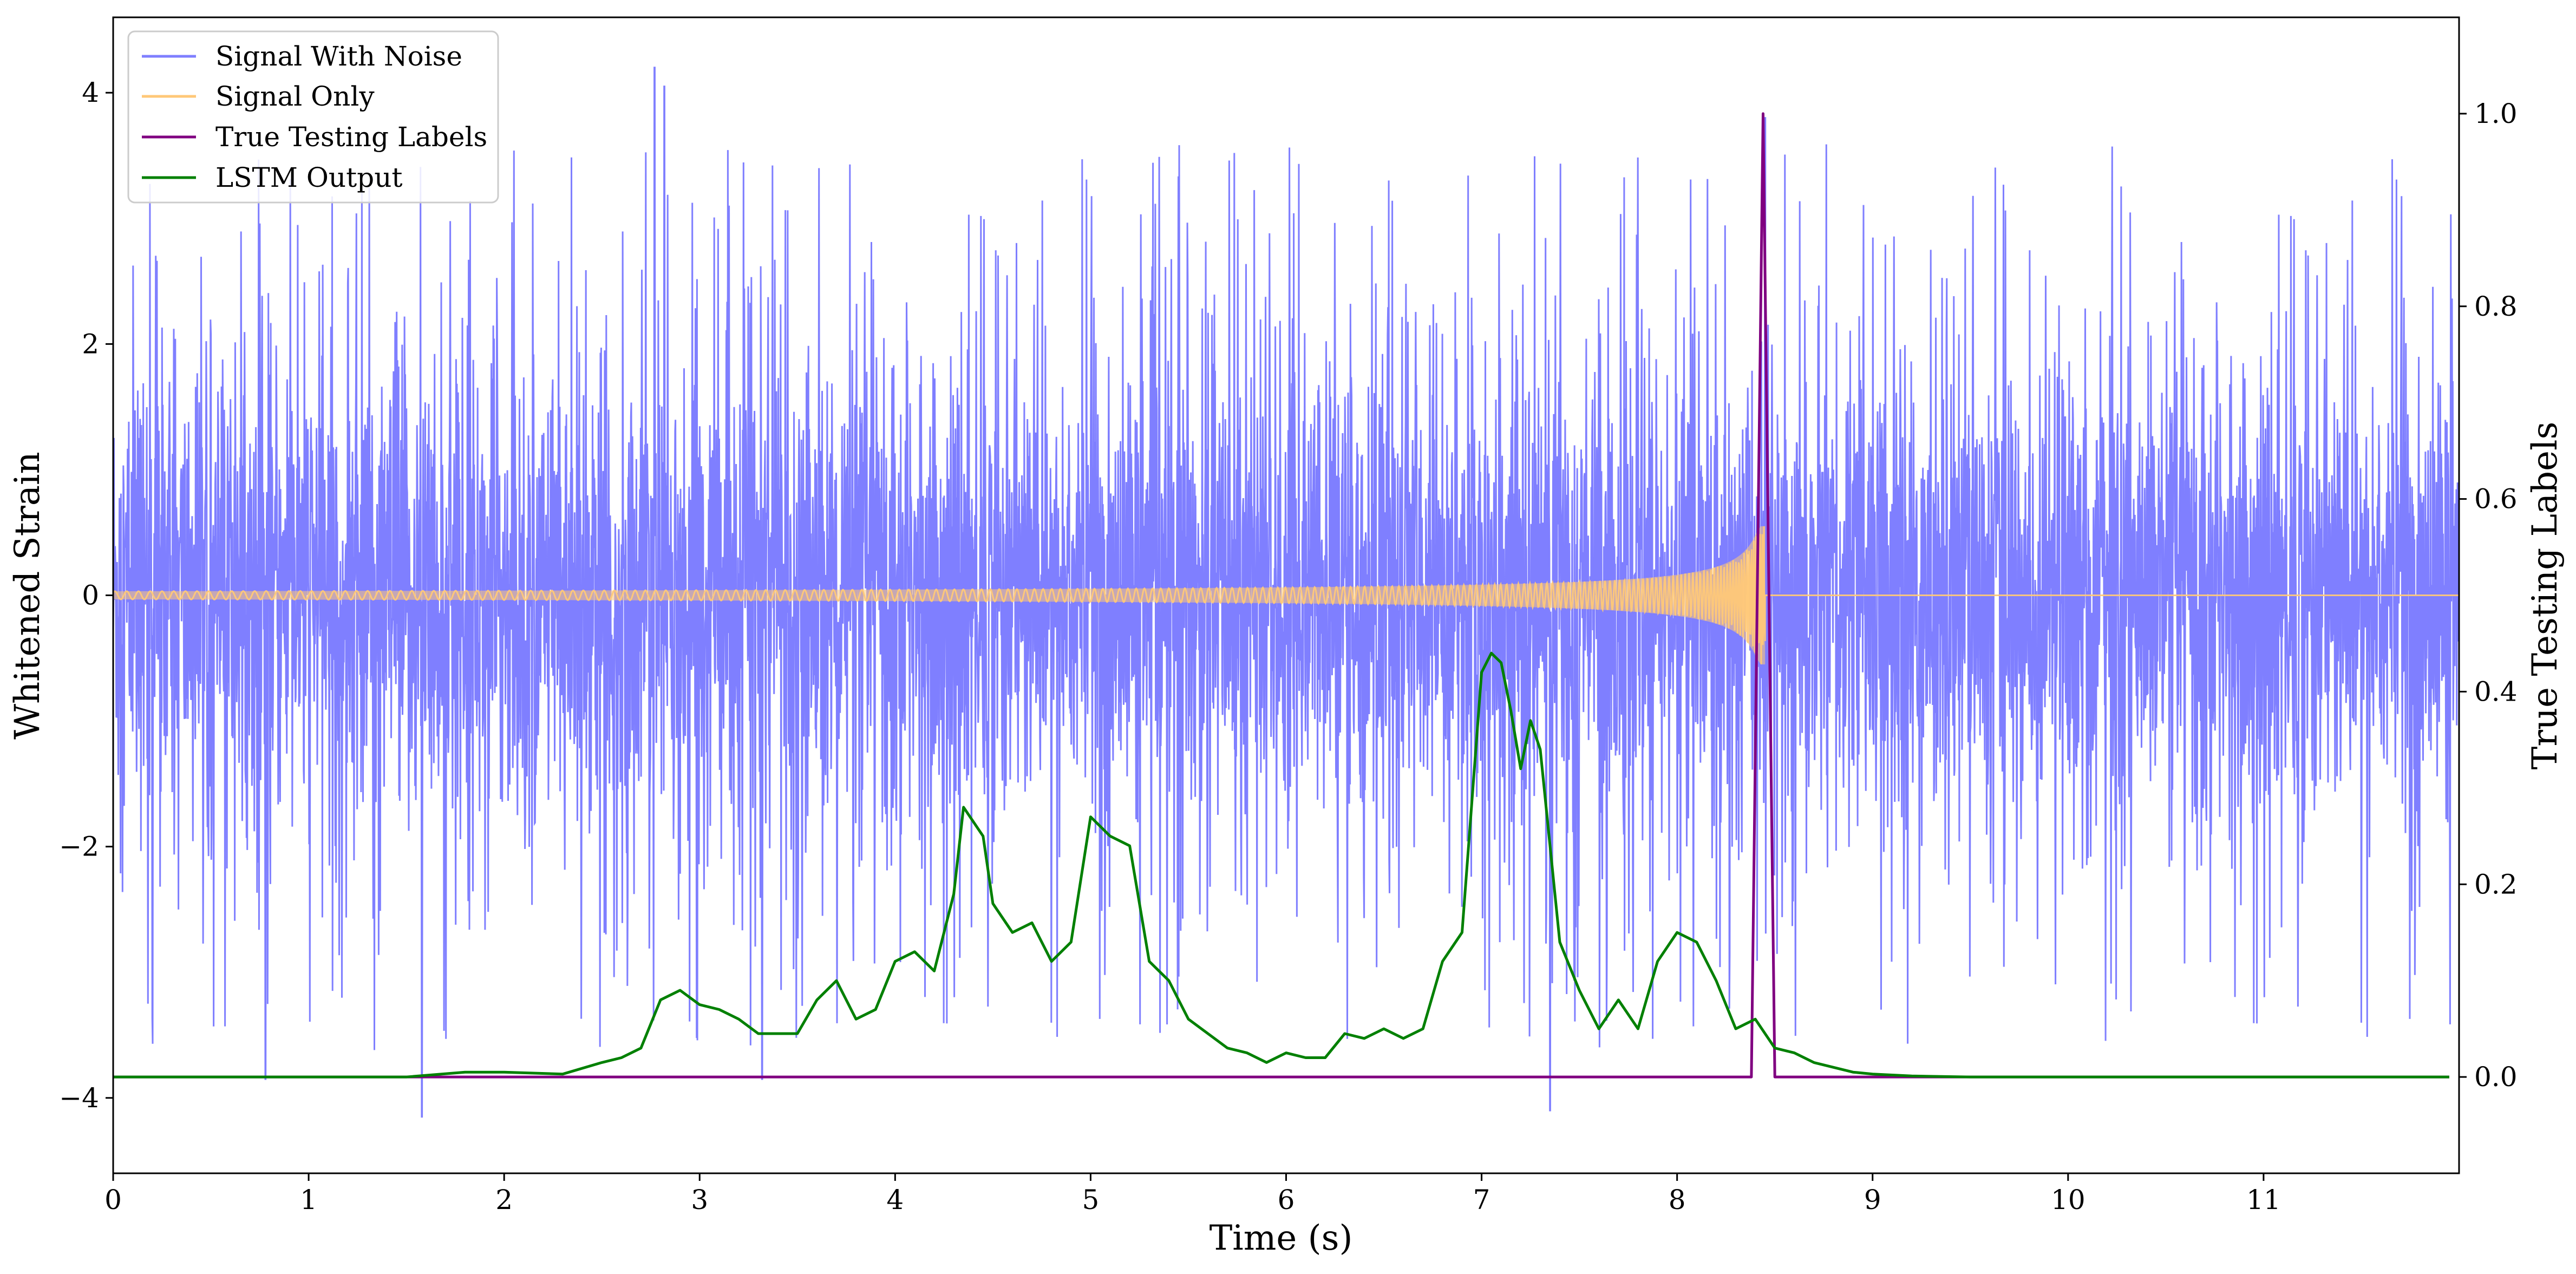 Image resolution: width=2576 pixels, height=1274 pixels. Describe the element at coordinates (2263, 1200) in the screenshot. I see `x-tick-label: 11` at that location.